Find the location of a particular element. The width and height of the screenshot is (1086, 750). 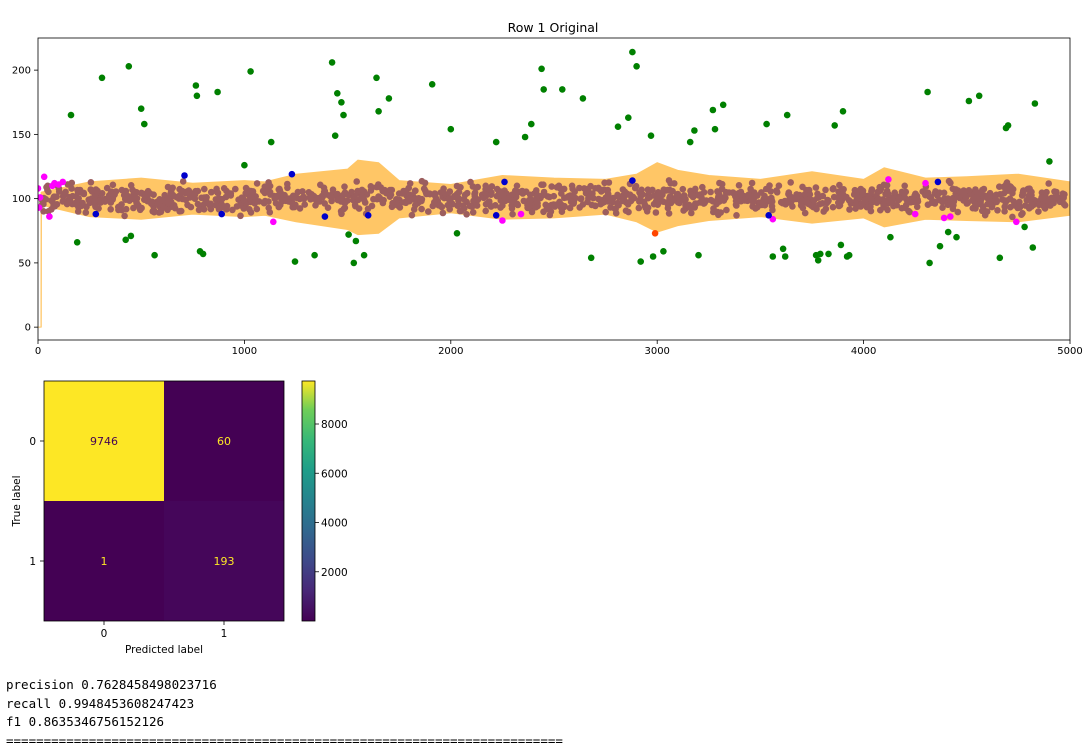

matrix-cell-value: 60 is located at coordinates (224, 441).